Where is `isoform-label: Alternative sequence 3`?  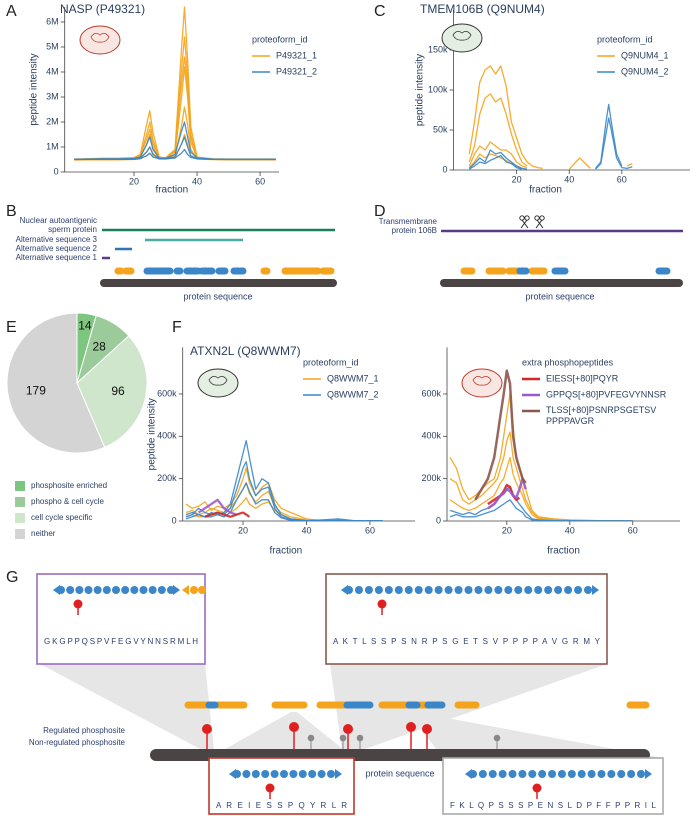 isoform-label: Alternative sequence 3 is located at coordinates (57, 239).